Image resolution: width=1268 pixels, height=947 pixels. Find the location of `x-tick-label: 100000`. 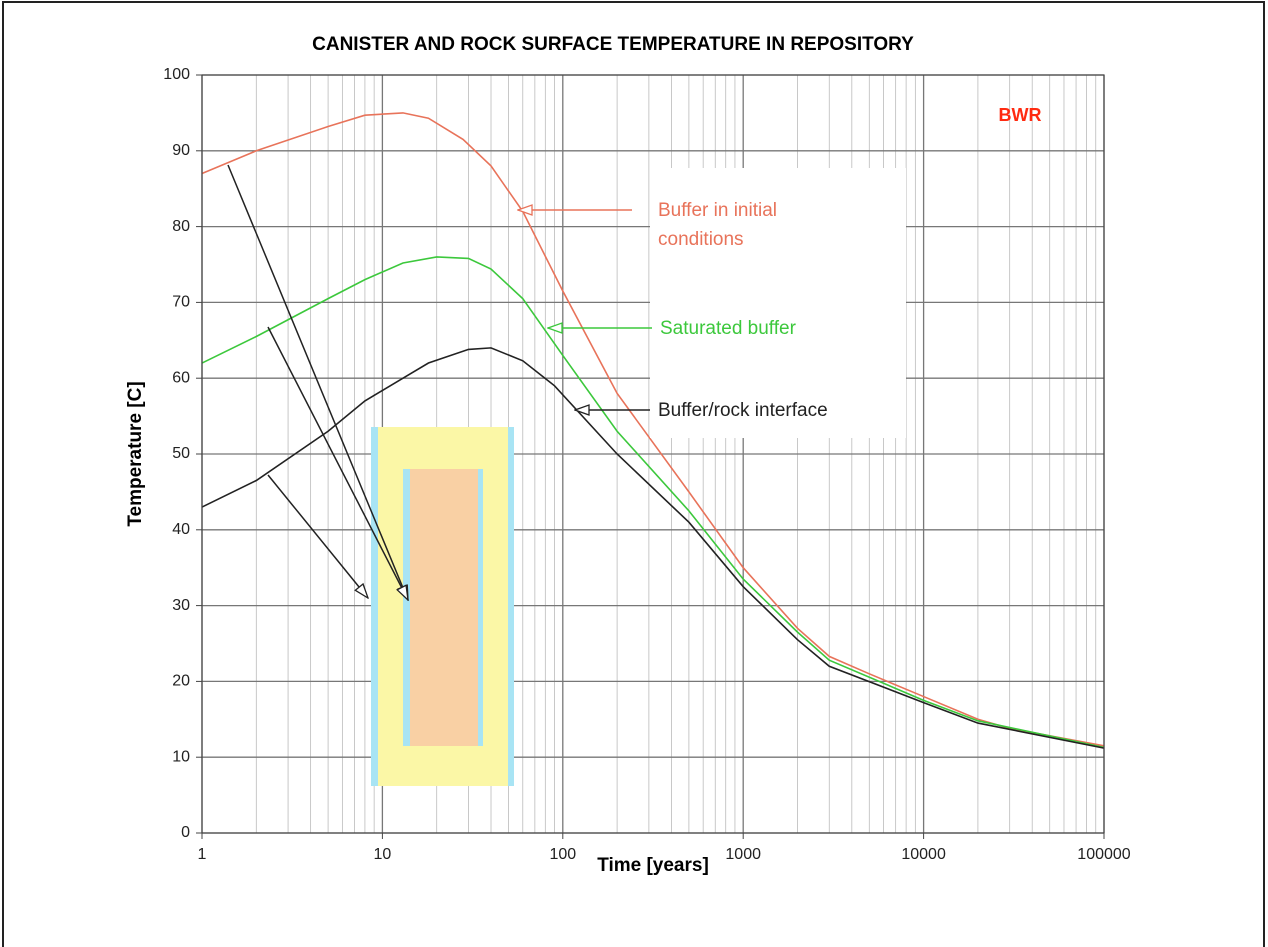

x-tick-label: 100000 is located at coordinates (1103, 854).